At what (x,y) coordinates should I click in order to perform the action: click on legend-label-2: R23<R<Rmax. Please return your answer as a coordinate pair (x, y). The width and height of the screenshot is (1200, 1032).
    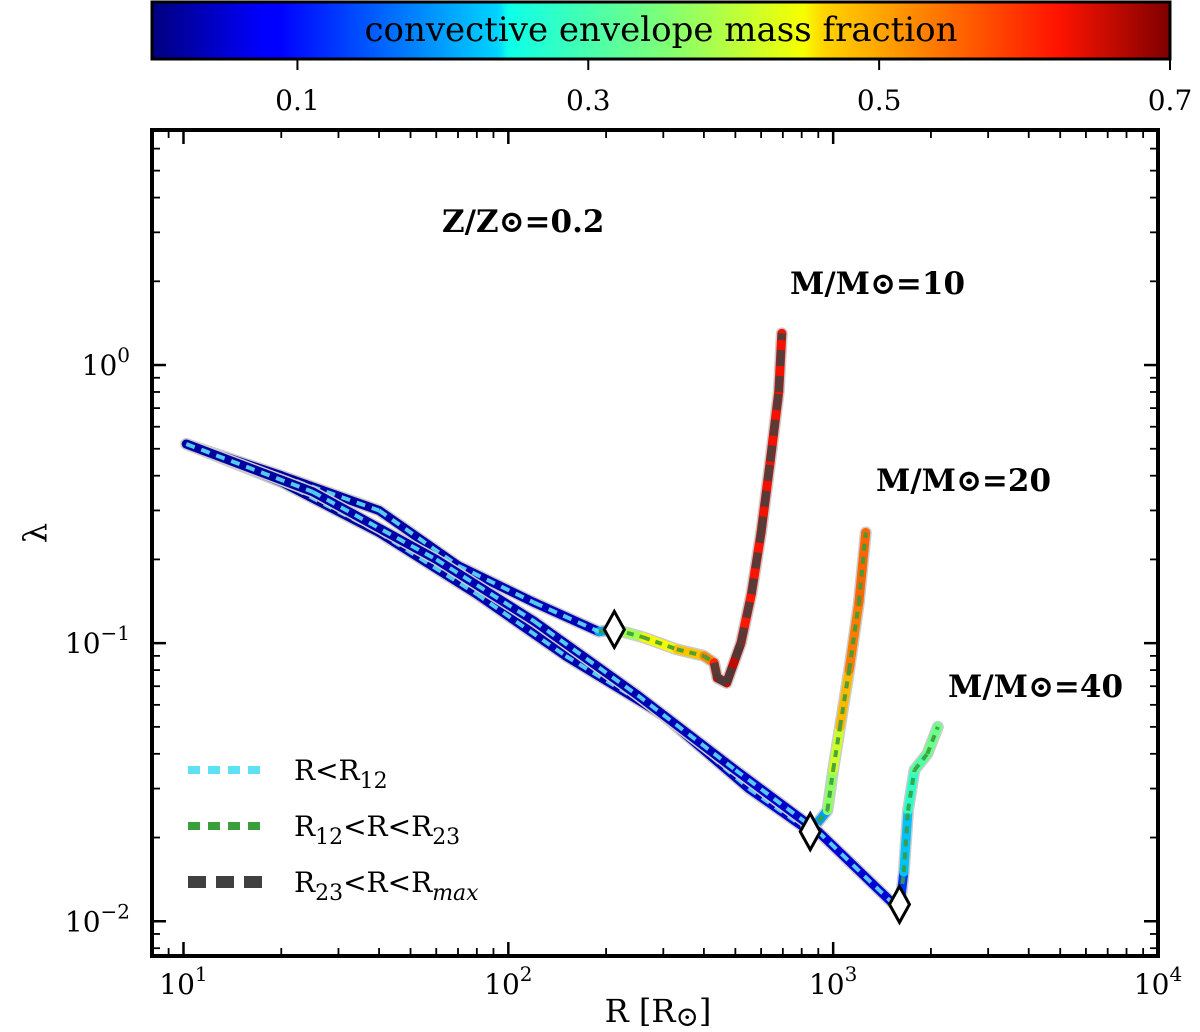
    Looking at the image, I should click on (386, 886).